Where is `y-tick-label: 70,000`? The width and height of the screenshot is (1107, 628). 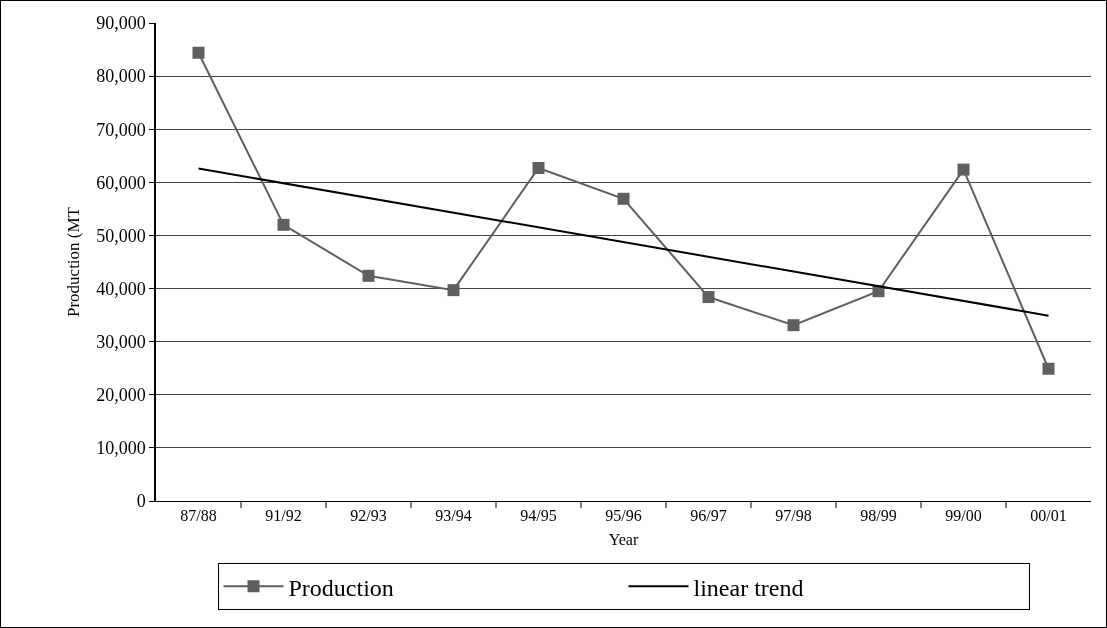 y-tick-label: 70,000 is located at coordinates (121, 129).